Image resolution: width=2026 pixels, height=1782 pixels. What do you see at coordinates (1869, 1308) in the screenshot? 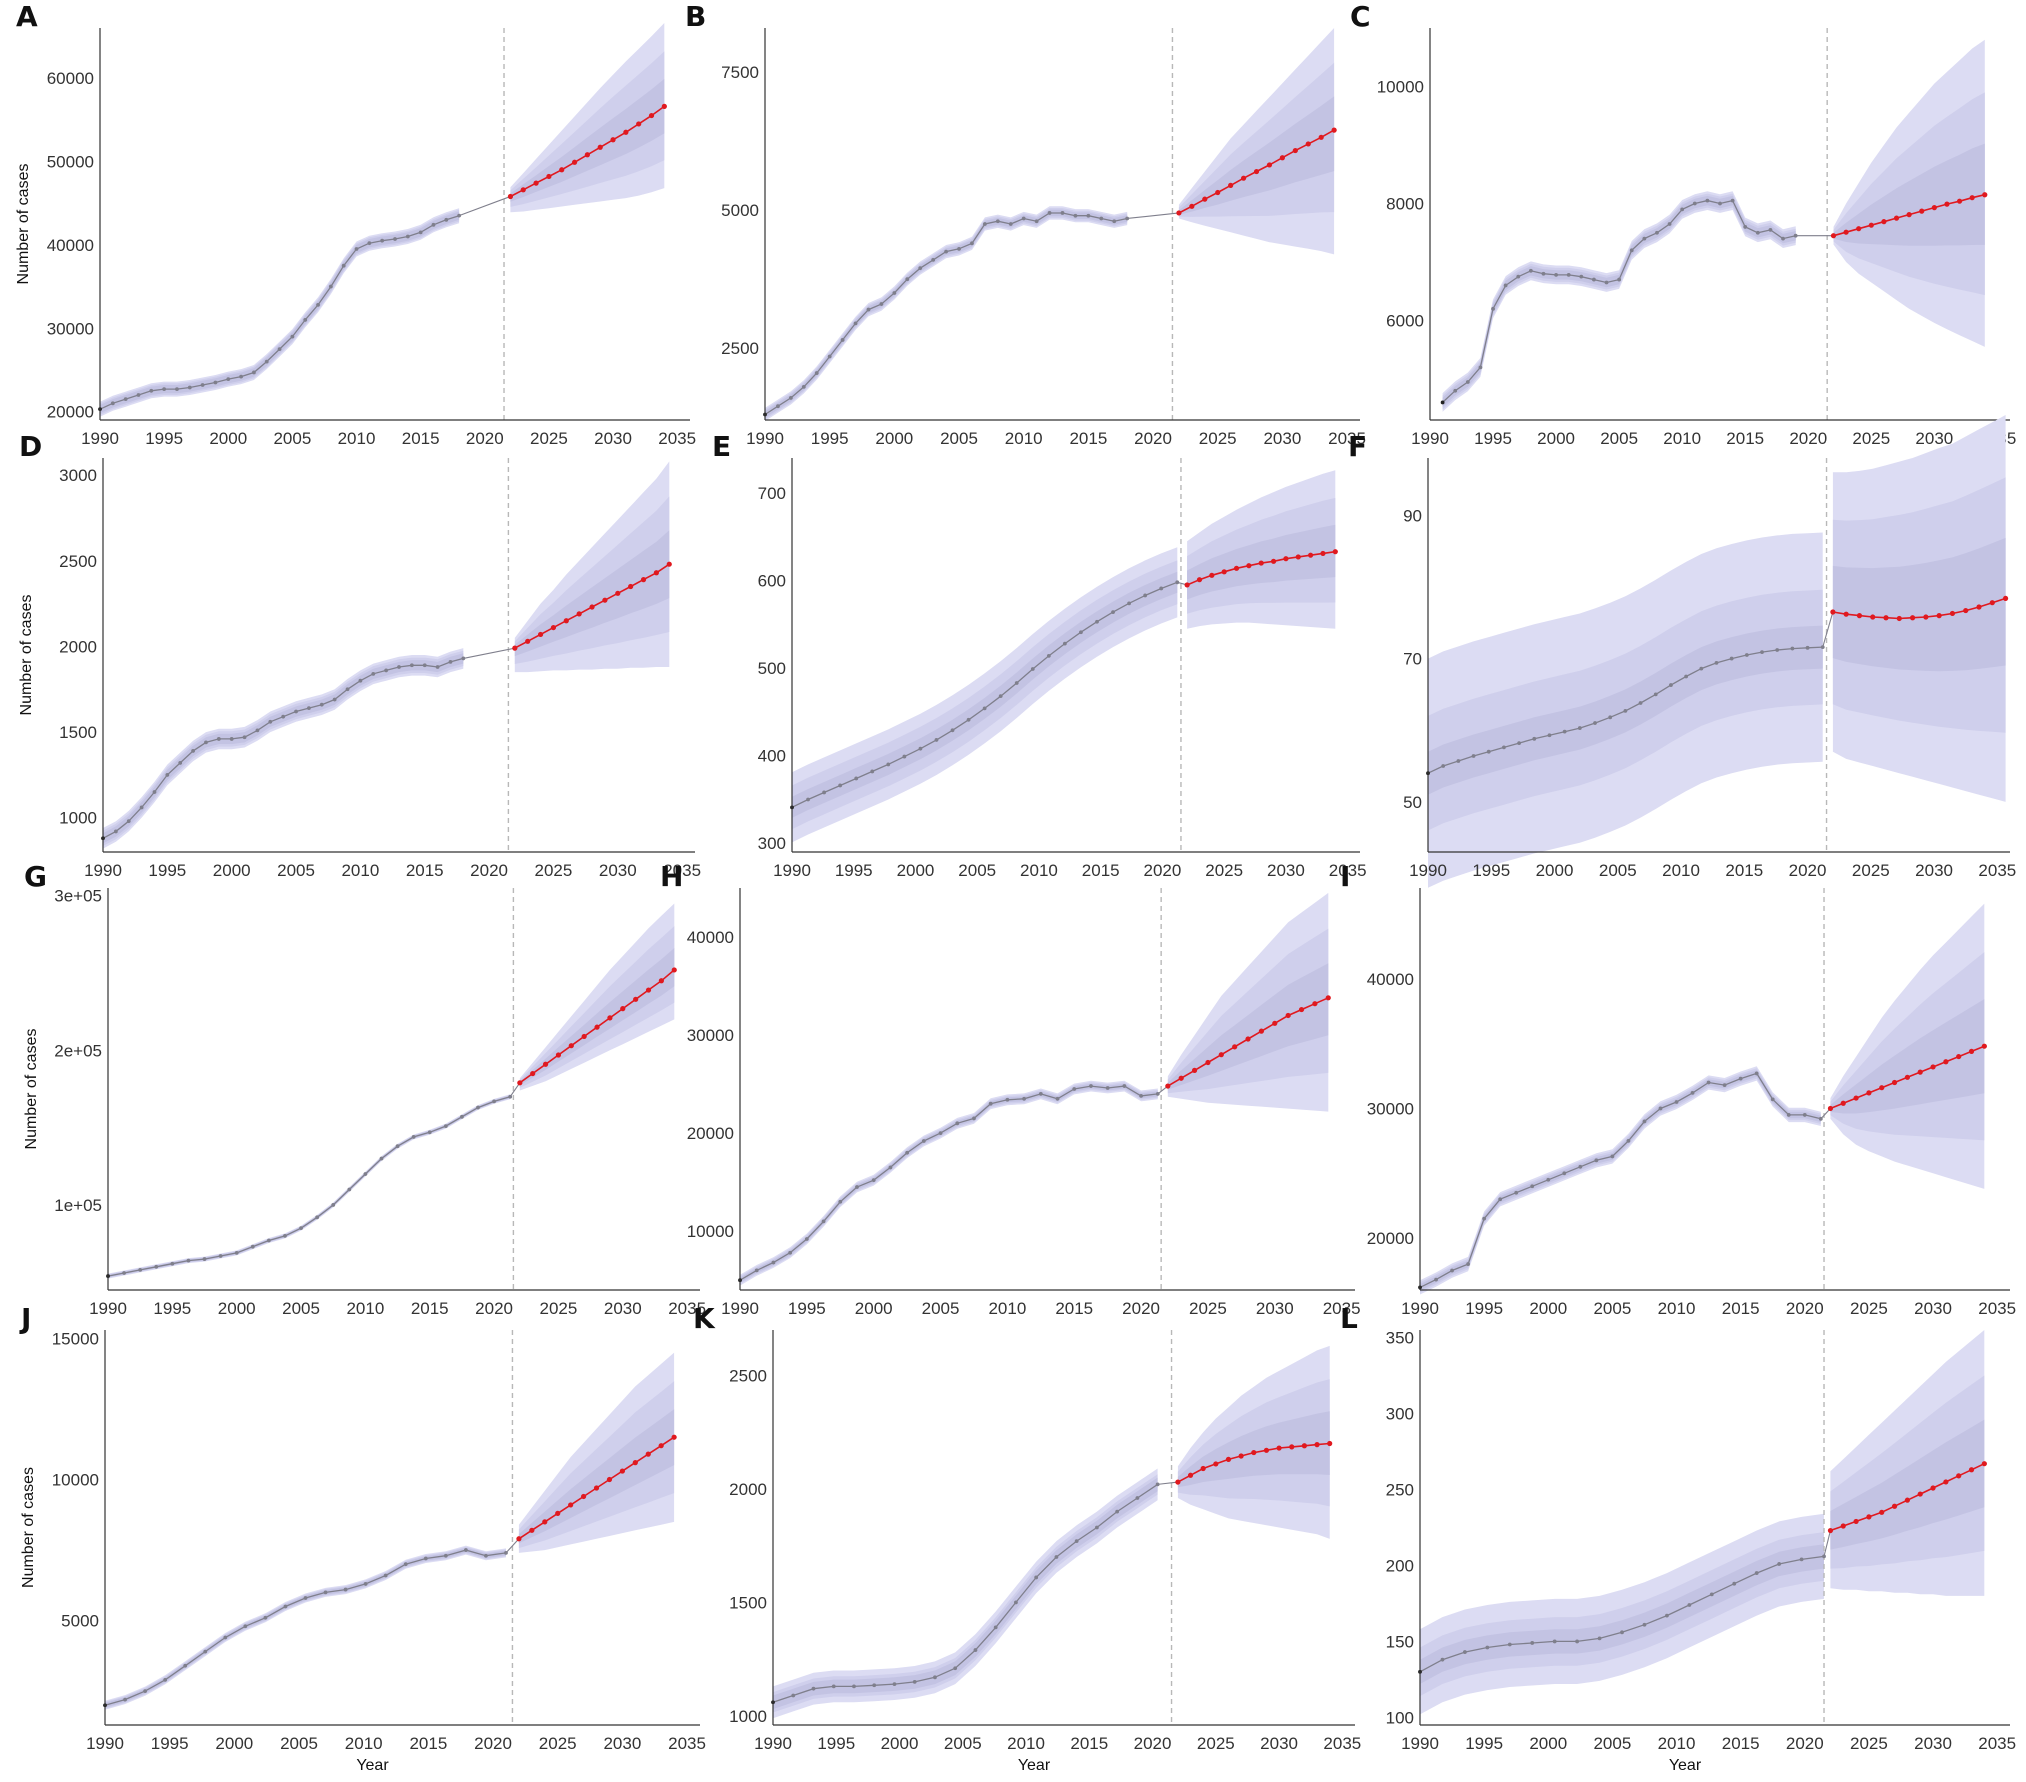
I see `x-tick-label: 2025` at bounding box center [1869, 1308].